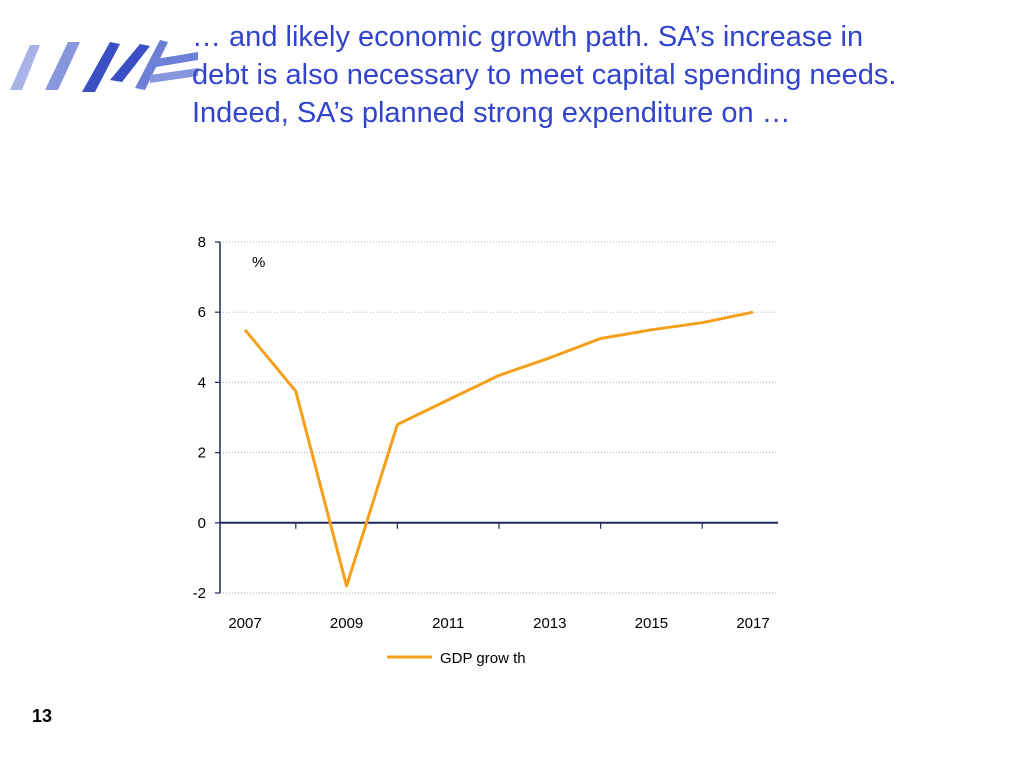 Image resolution: width=1024 pixels, height=768 pixels. I want to click on organization-logo, so click(104, 66).